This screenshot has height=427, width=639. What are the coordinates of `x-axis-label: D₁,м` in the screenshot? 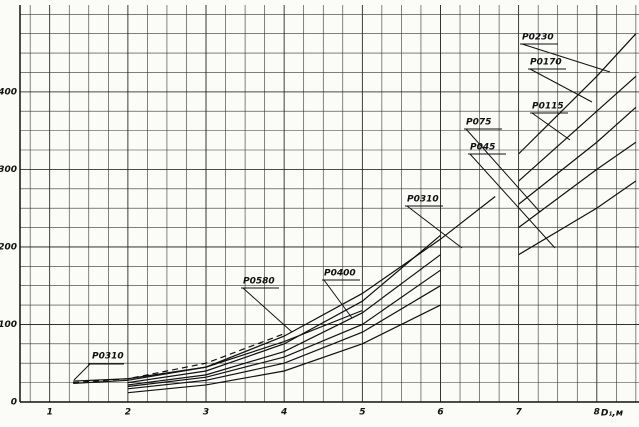 It's located at (612, 414).